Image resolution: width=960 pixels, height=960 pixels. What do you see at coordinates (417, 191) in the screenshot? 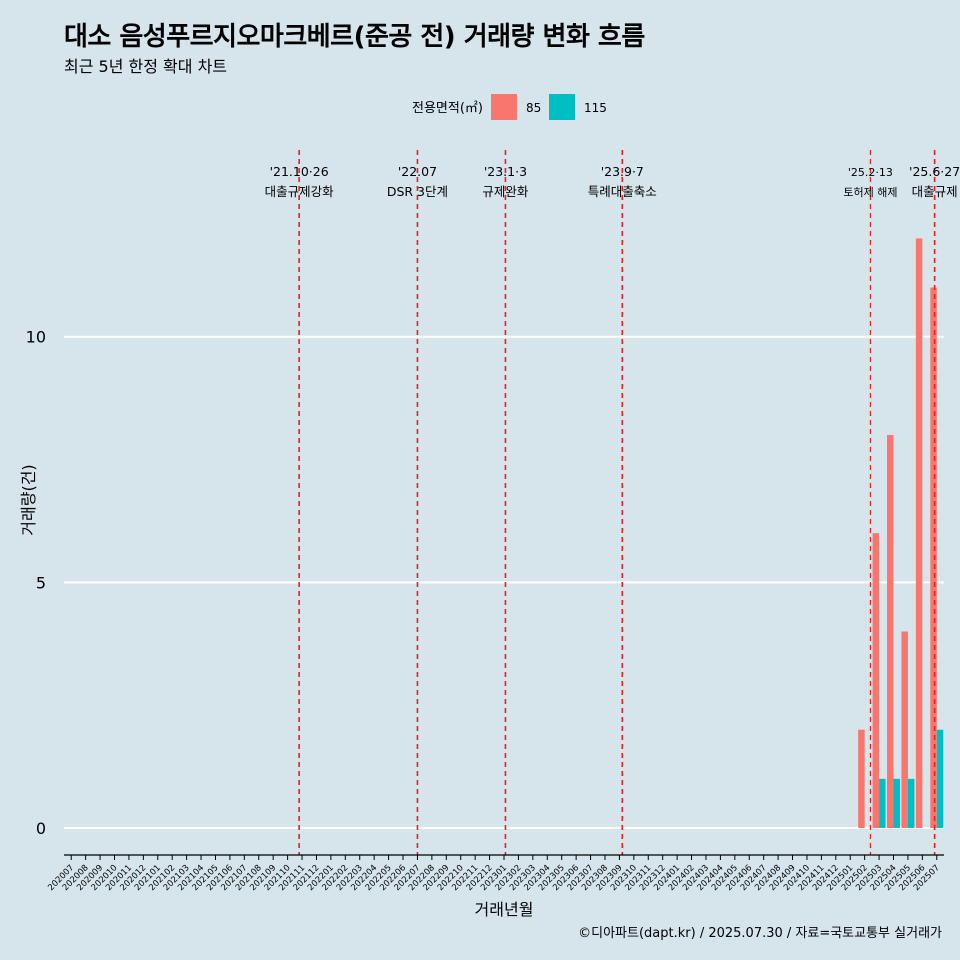
I see `event-label: DSR 3단계` at bounding box center [417, 191].